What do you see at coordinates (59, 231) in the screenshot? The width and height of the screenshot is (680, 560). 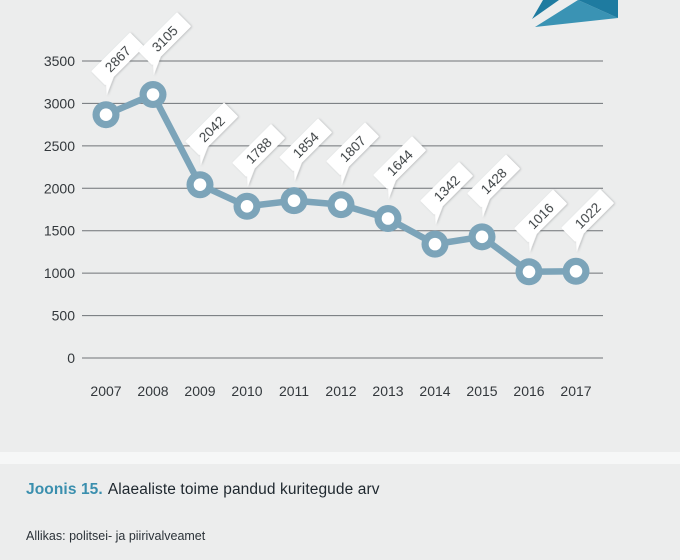 I see `y-tick-label: 1500` at bounding box center [59, 231].